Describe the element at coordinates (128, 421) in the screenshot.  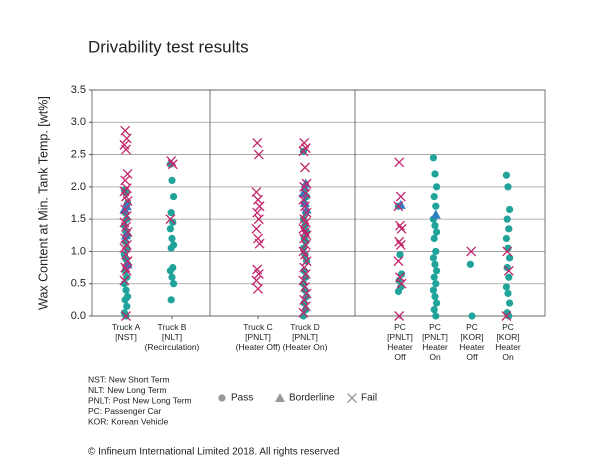
I see `note: KOR: Korean Vehicle` at that location.